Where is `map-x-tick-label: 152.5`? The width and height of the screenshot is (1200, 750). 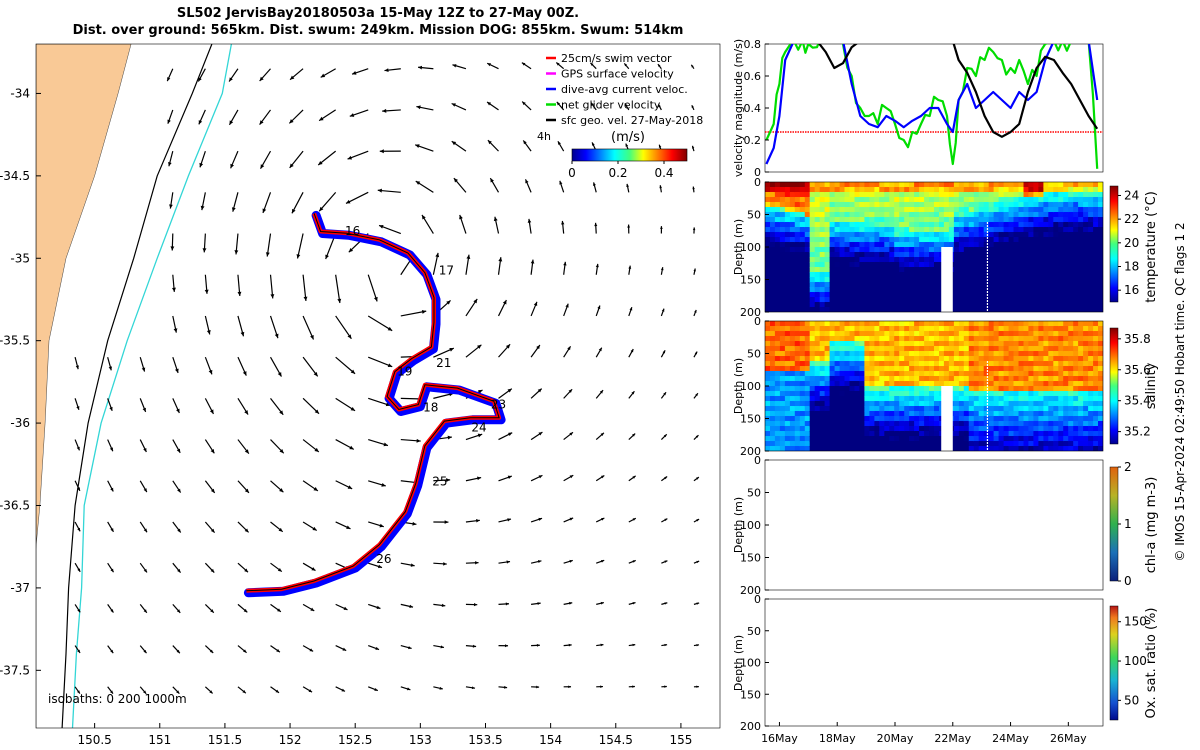
map-x-tick-label: 152.5 is located at coordinates (355, 740).